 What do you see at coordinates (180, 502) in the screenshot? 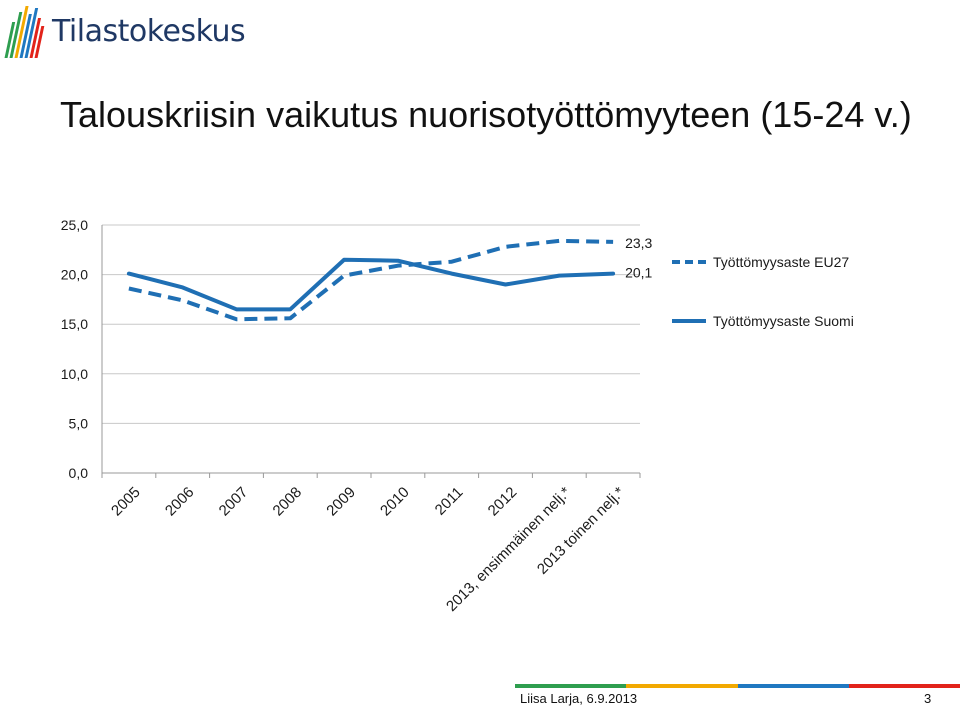
I see `x-tick-label: 2006` at bounding box center [180, 502].